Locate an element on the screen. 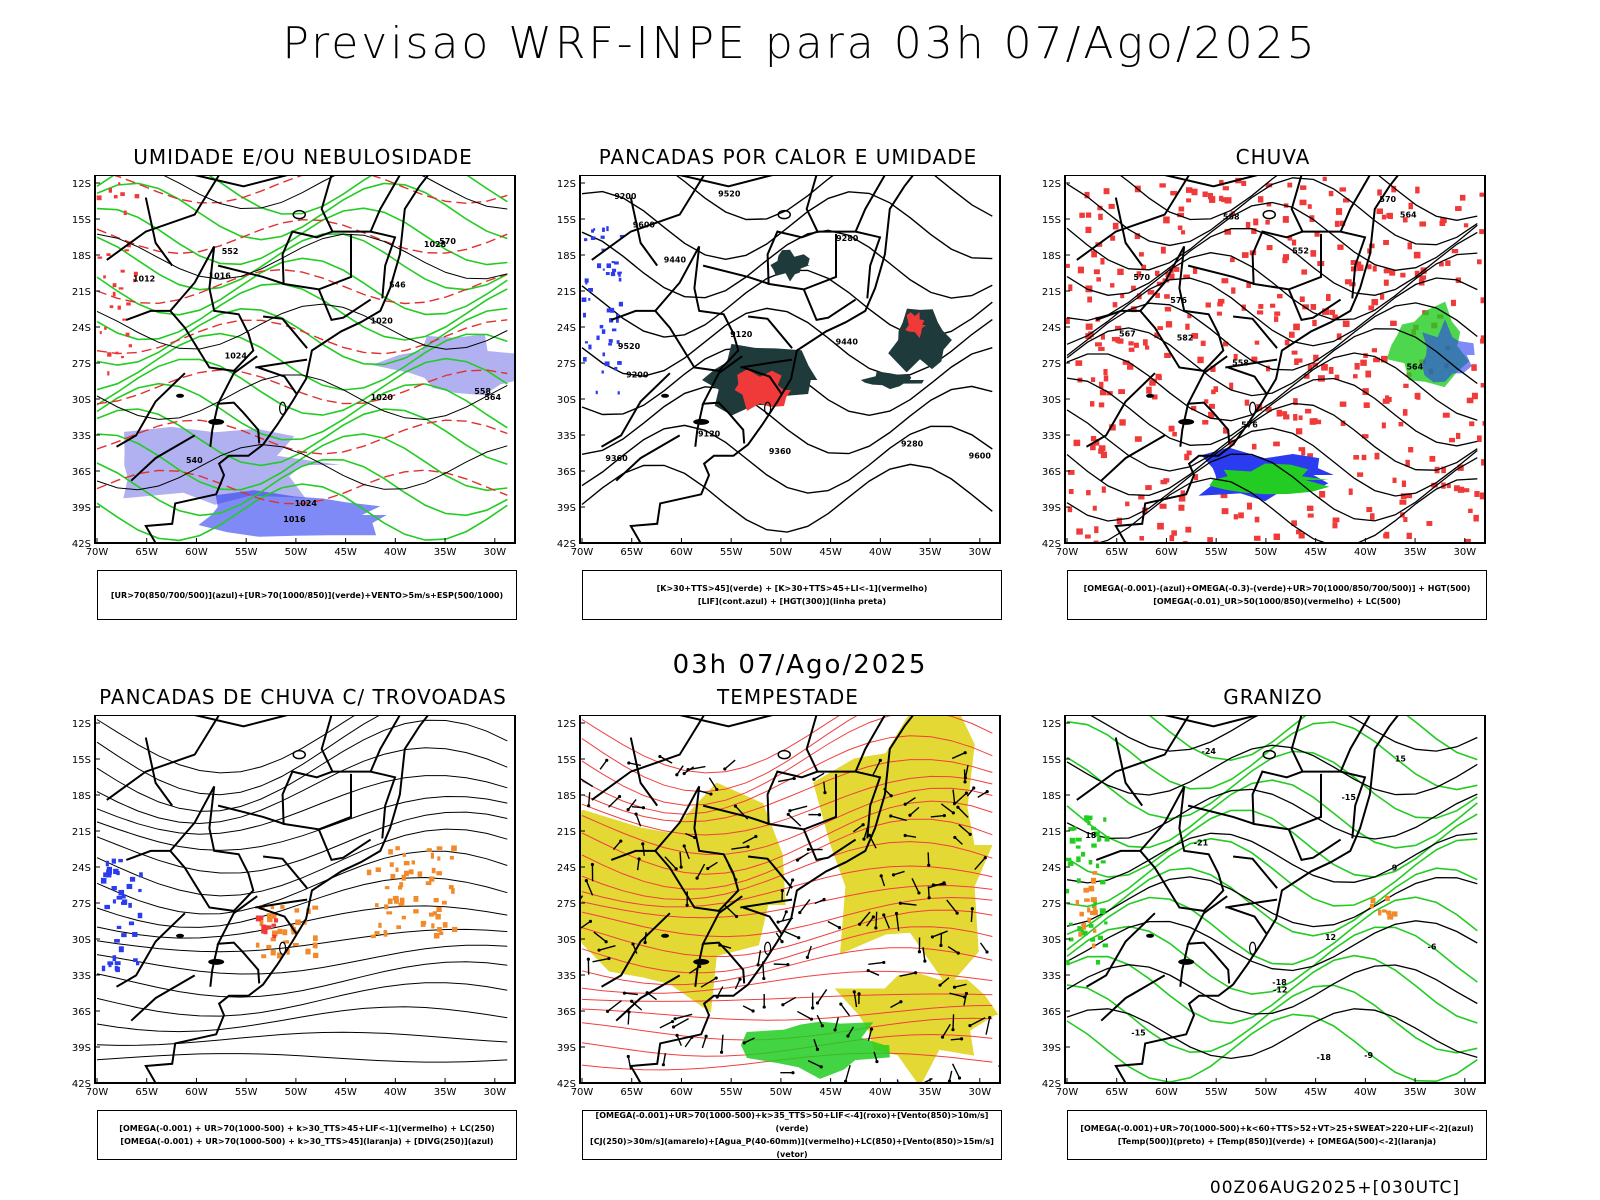 This screenshot has width=1600, height=1200. contour-label: 540 is located at coordinates (194, 460).